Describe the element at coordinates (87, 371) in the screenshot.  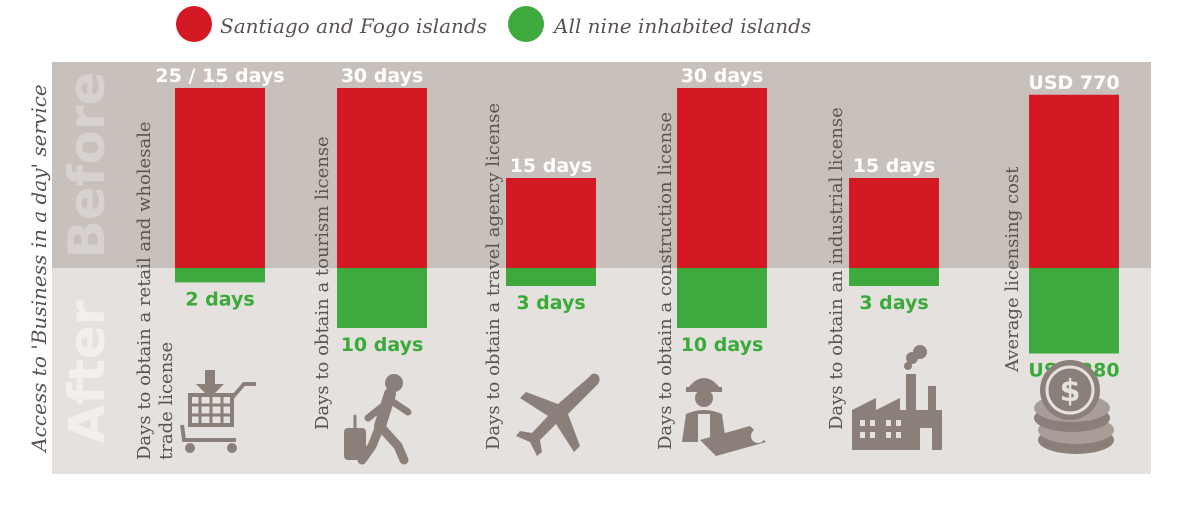
I see `after-panel-label: After` at that location.